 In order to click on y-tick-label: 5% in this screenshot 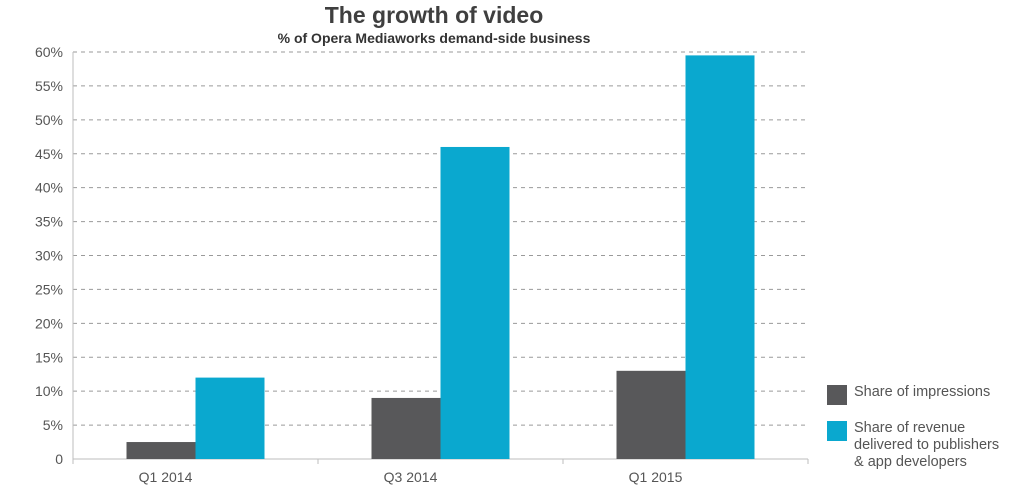, I will do `click(53, 425)`.